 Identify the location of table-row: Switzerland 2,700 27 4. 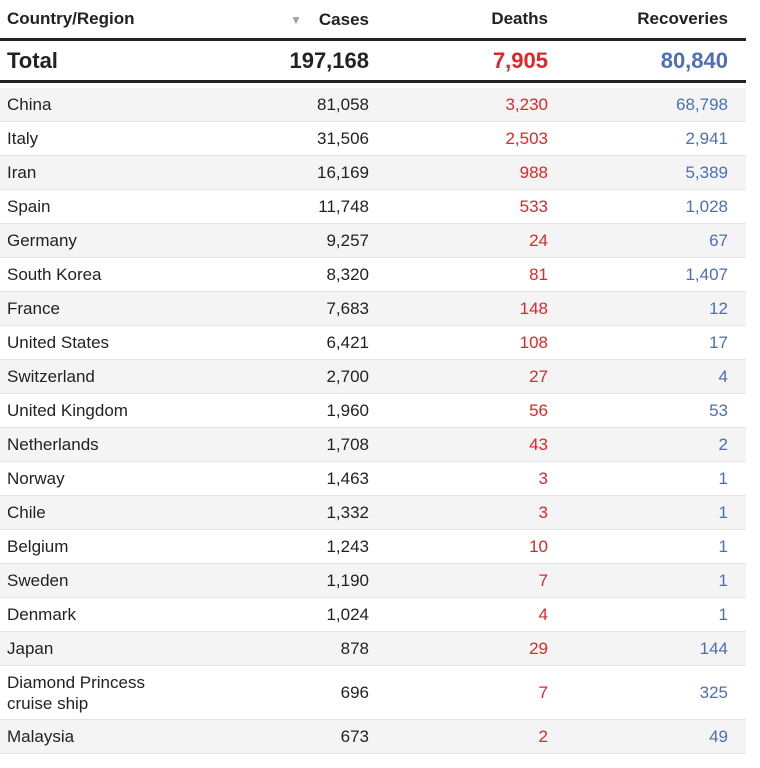
(373, 377).